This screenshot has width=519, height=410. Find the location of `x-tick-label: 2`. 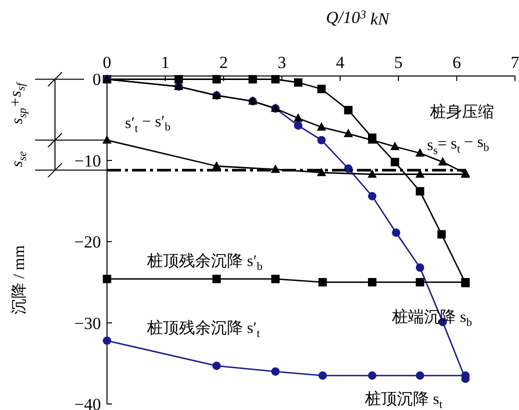

x-tick-label: 2 is located at coordinates (223, 62).